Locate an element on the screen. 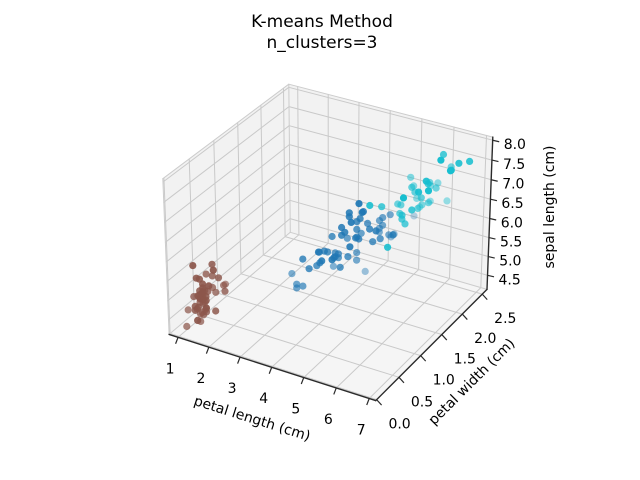 The image size is (640, 480). x-tick-label: 4 is located at coordinates (263, 399).